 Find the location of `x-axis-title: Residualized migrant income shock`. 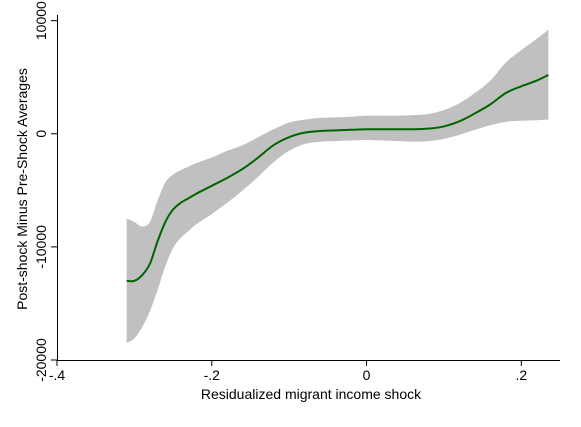

x-axis-title: Residualized migrant income shock is located at coordinates (311, 394).